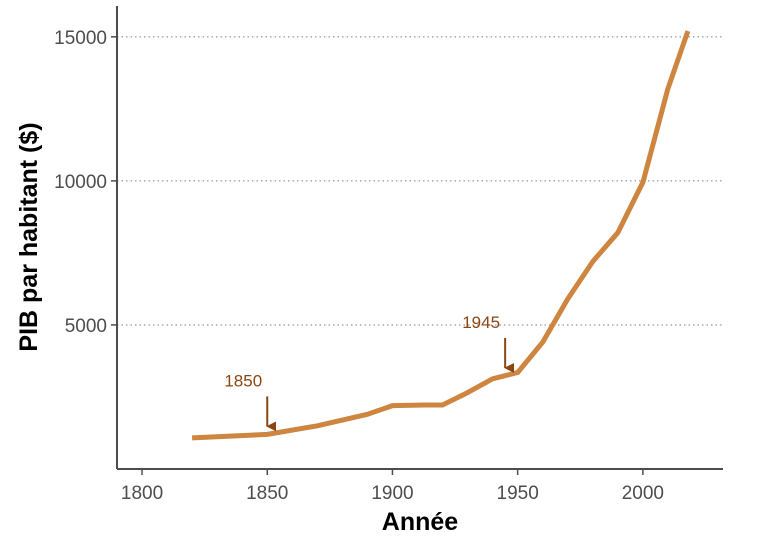 The height and width of the screenshot is (541, 768). I want to click on x-tick-label-1850: 1850, so click(267, 493).